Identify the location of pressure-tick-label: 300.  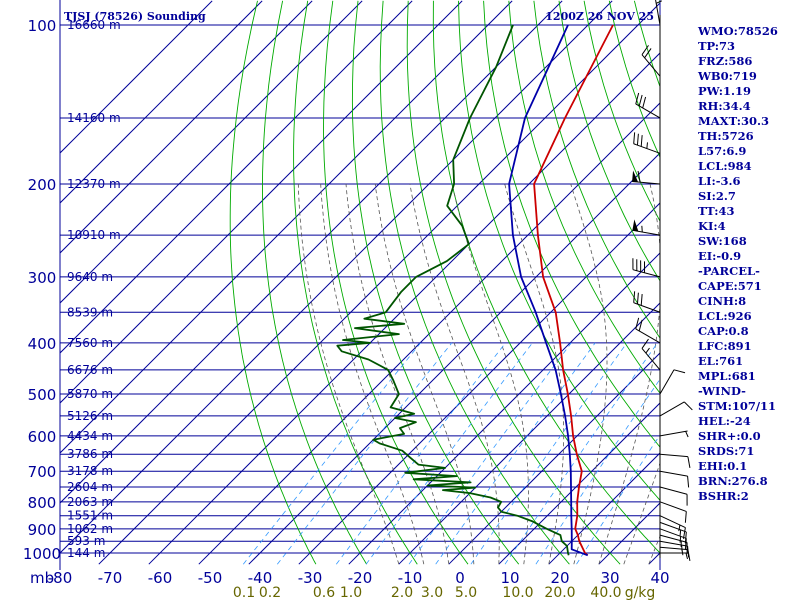
(42, 278).